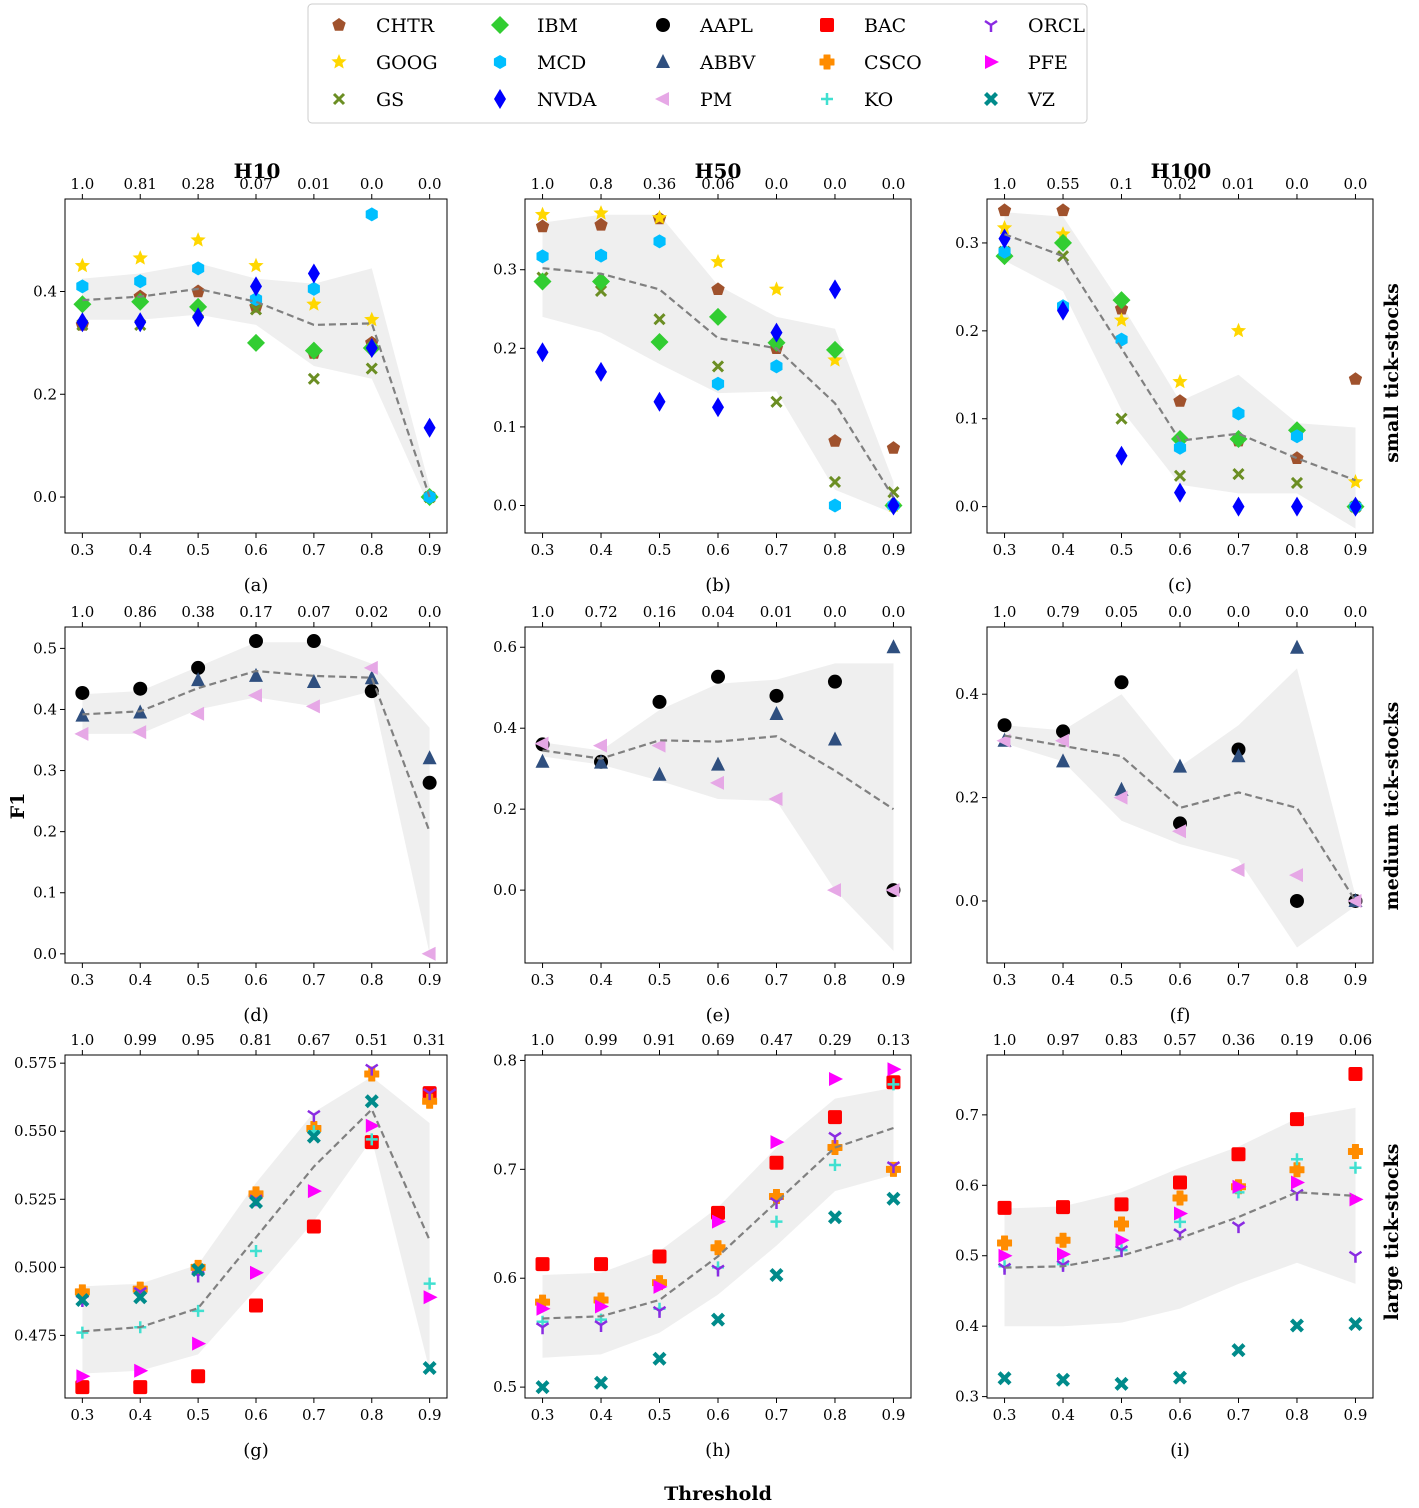  Describe the element at coordinates (1238, 1040) in the screenshot. I see `top-tick-label: 0.36` at that location.